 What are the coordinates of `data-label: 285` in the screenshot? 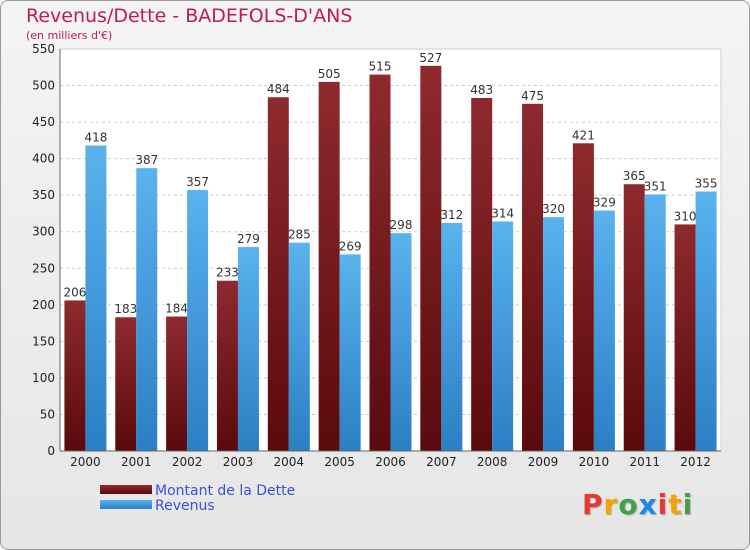 It's located at (299, 235).